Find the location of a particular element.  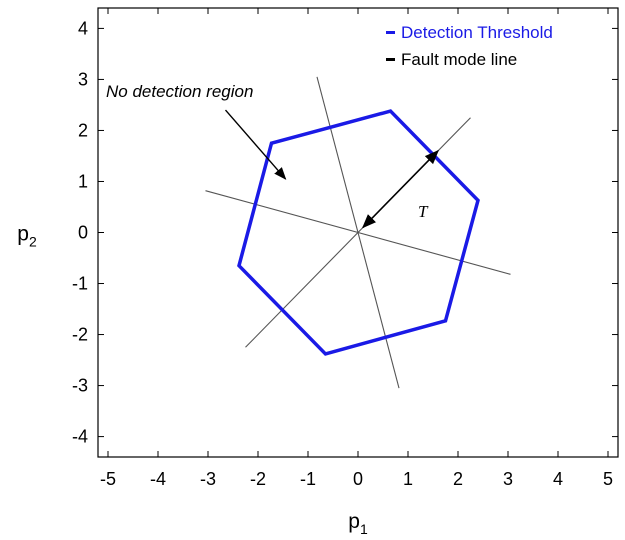

y-tick-label: -4 is located at coordinates (80, 437).